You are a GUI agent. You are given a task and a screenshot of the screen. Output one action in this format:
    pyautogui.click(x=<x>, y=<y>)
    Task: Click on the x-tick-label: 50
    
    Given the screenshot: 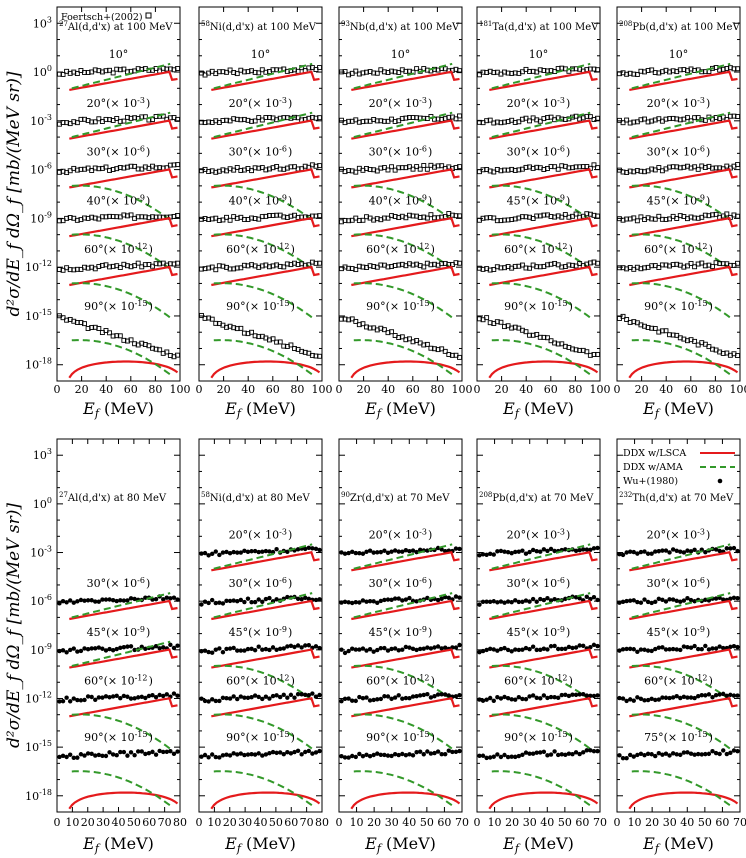 What is the action you would take?
    pyautogui.click(x=565, y=822)
    